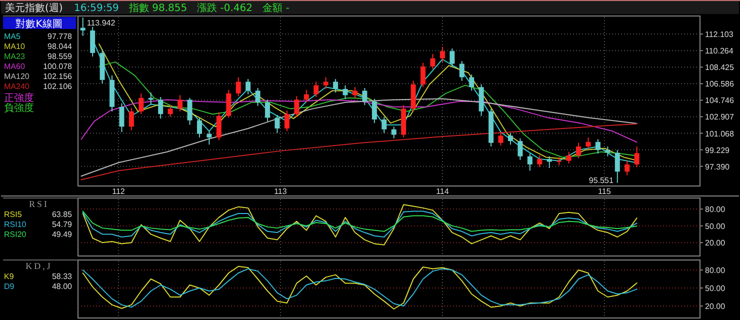  What do you see at coordinates (13, 214) in the screenshot?
I see `text: RSI5` at bounding box center [13, 214].